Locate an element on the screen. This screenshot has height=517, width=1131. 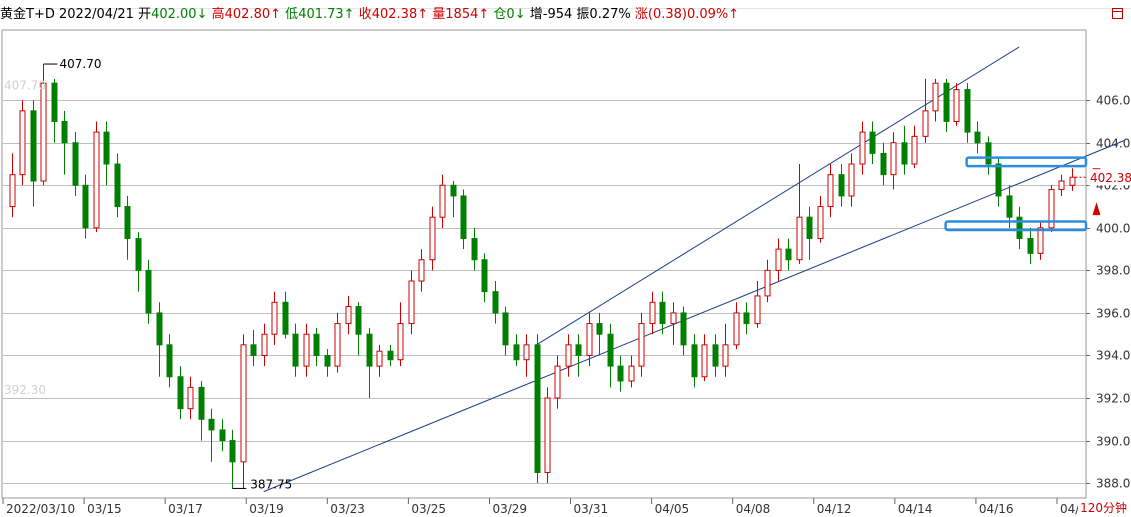
x-tick-label: 04/12 is located at coordinates (834, 509).